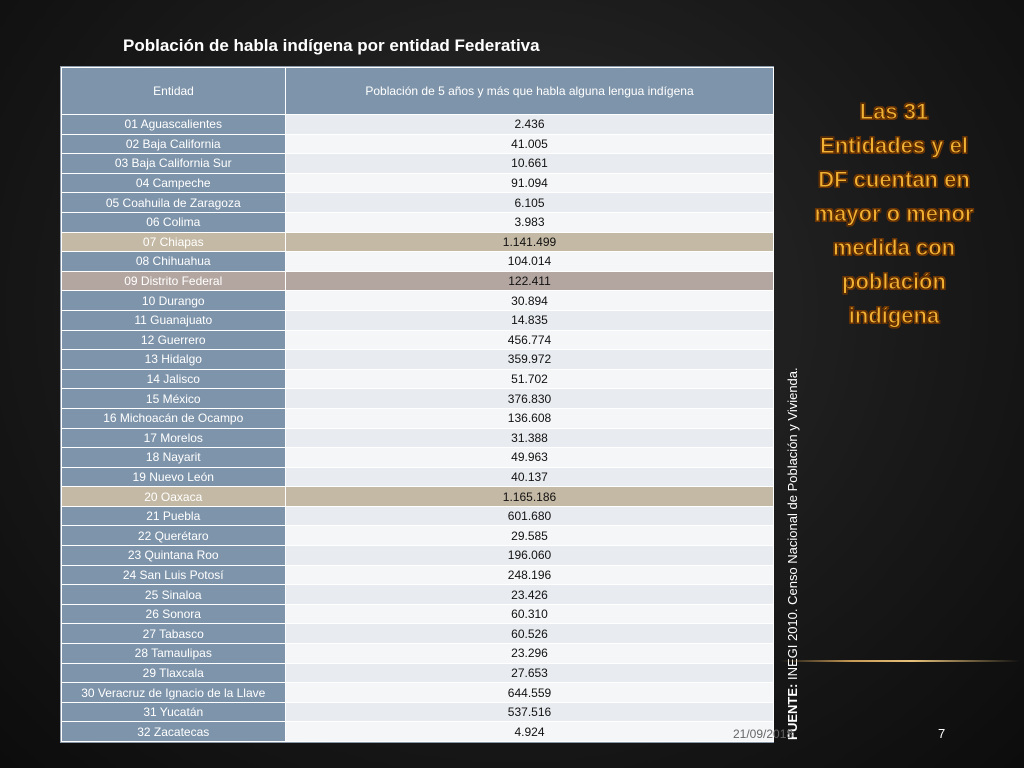  I want to click on cell-poblacion: 537.516, so click(529, 712).